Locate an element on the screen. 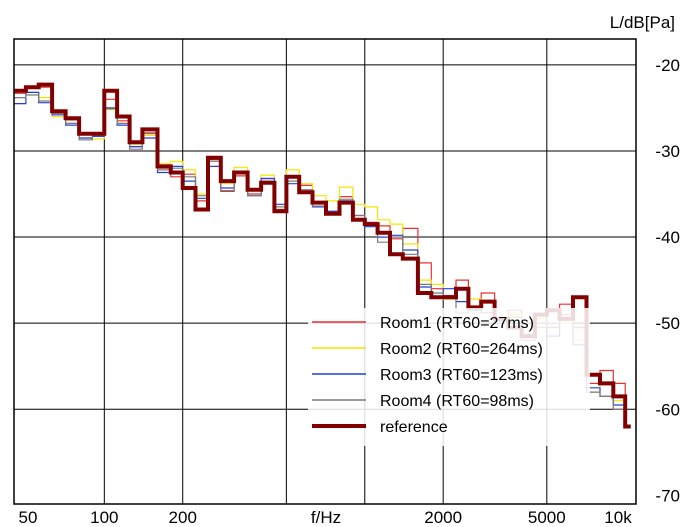  x-tick-label: 100 is located at coordinates (104, 517).